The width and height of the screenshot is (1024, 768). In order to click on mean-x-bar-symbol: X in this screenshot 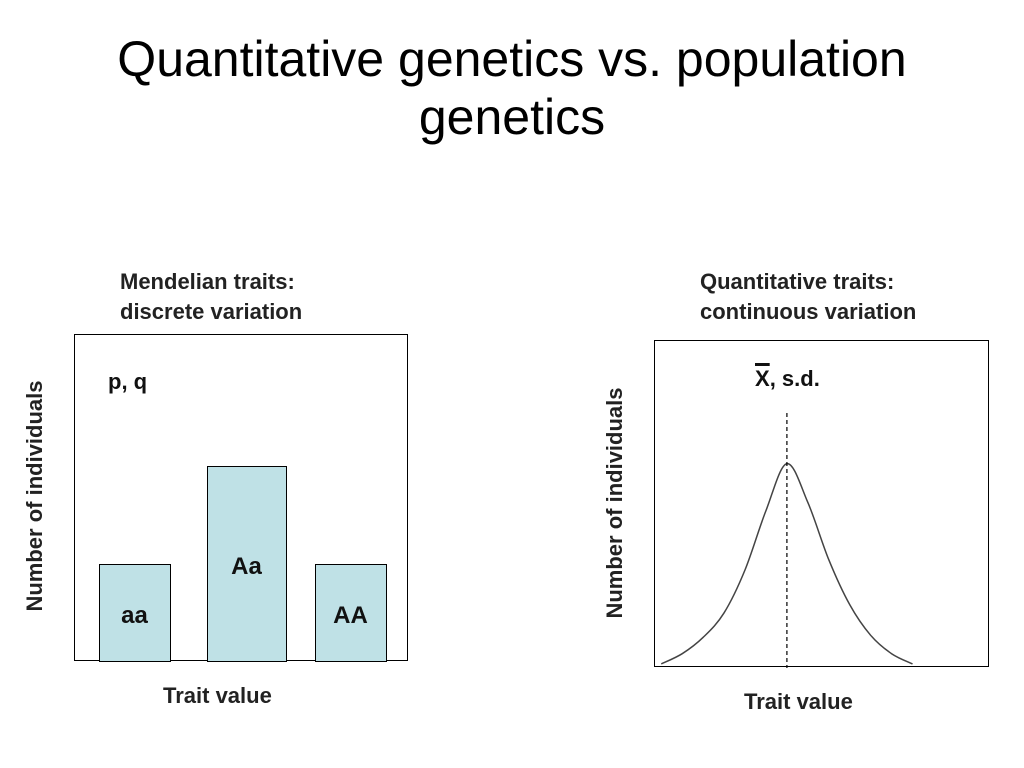, I will do `click(762, 378)`.